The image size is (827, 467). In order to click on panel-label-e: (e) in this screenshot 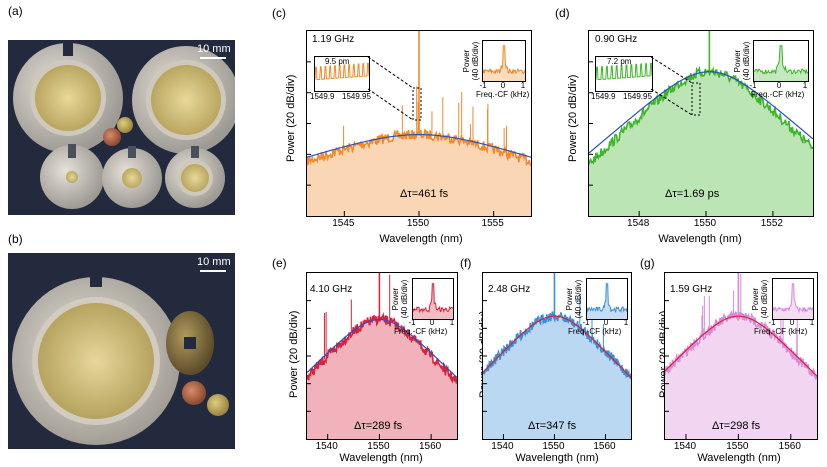, I will do `click(279, 263)`.